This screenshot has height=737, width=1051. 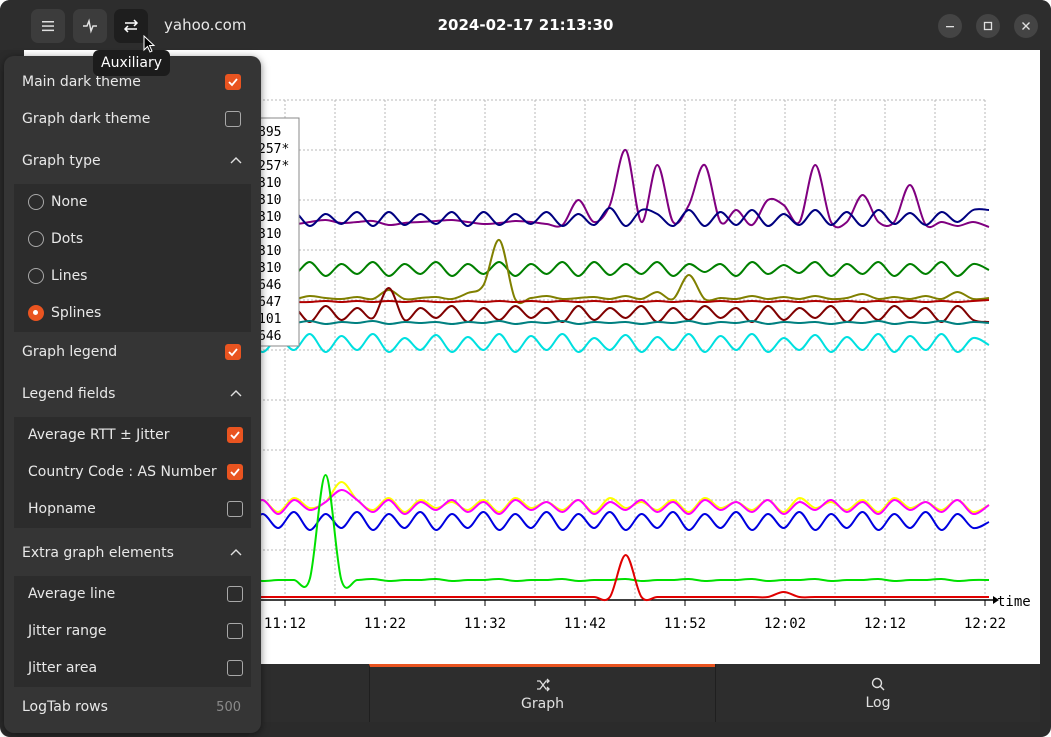 I want to click on extra-jitter-area-label: Jitter area, so click(x=63, y=668).